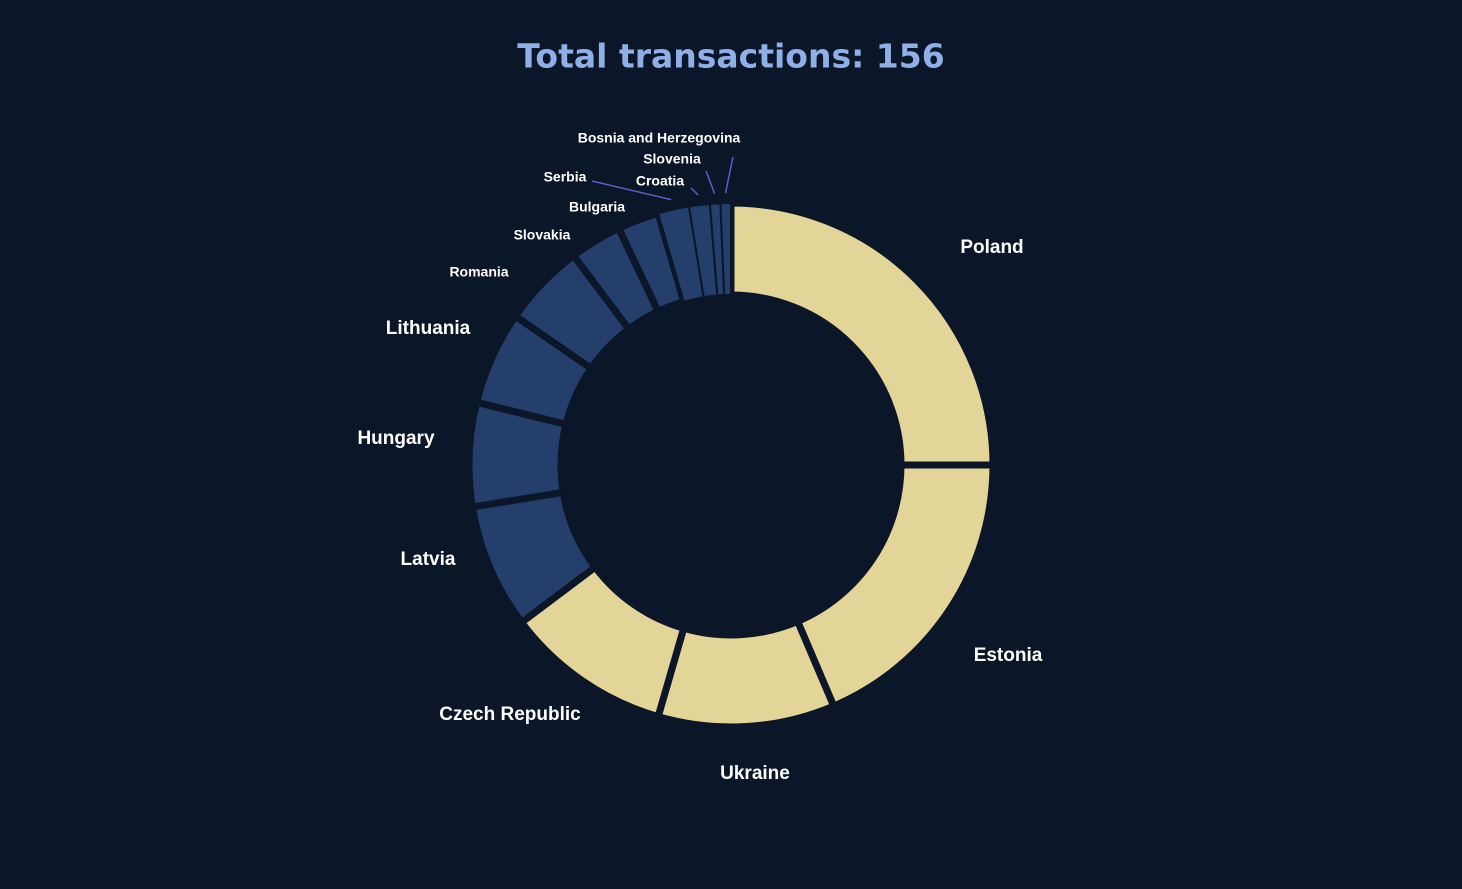 Image resolution: width=1462 pixels, height=889 pixels. I want to click on slice-label: Slovakia, so click(542, 235).